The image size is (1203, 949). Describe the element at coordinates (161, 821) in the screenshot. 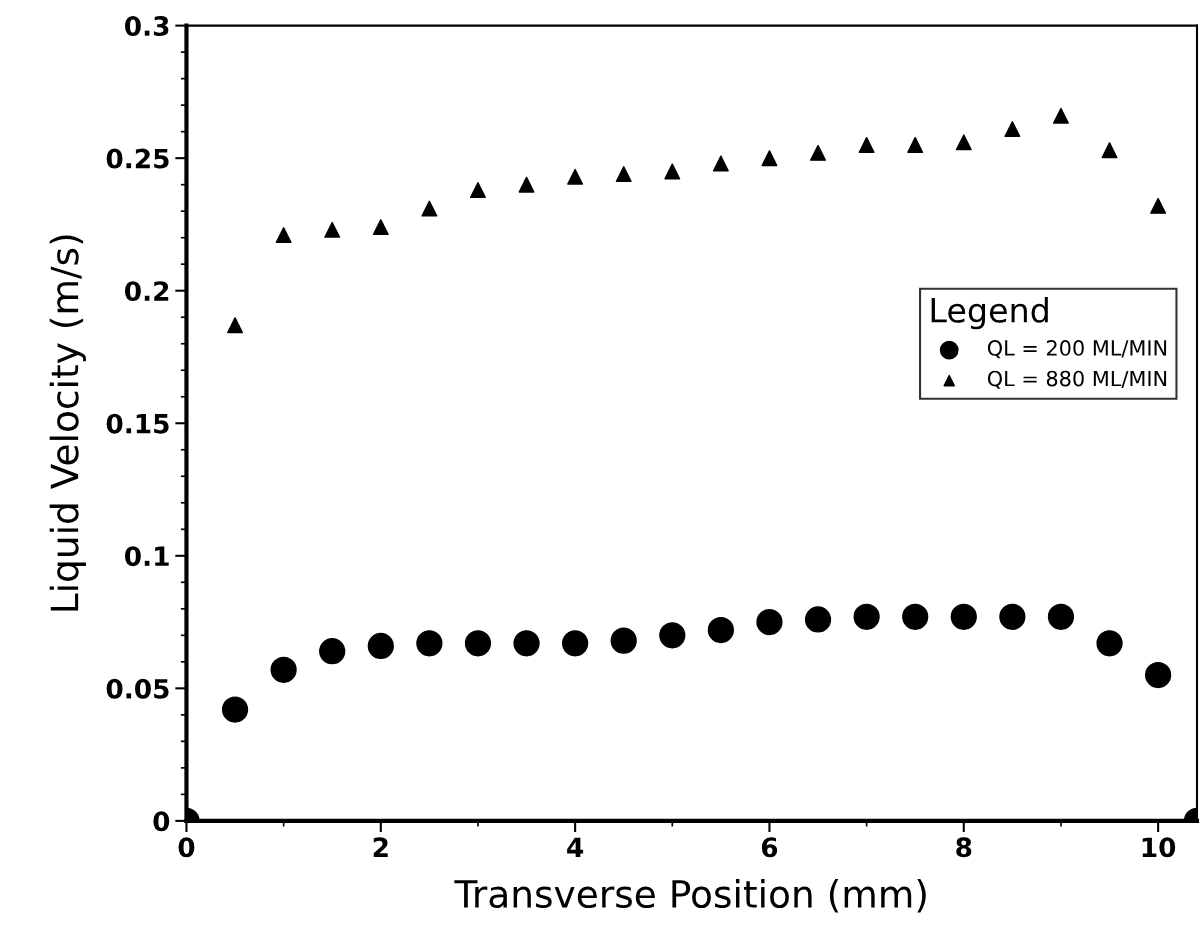

I see `y-tick-label: 0` at that location.